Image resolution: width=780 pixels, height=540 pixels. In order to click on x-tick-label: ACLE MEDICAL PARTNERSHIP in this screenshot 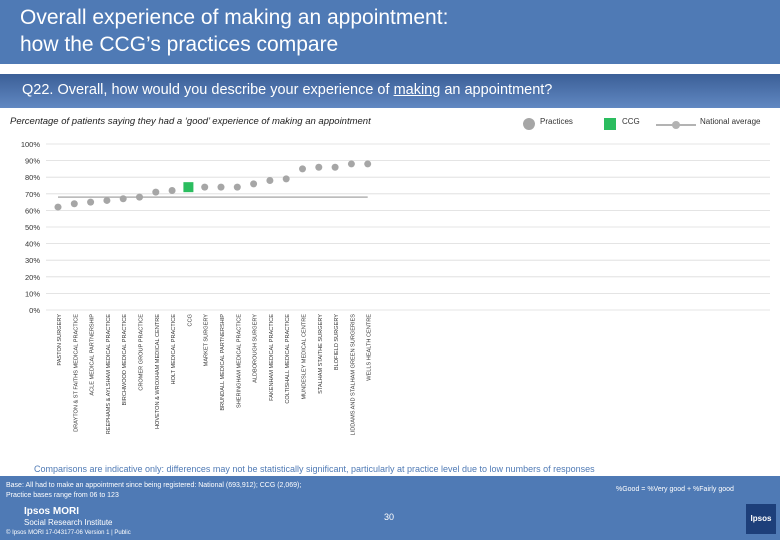, I will do `click(93, 355)`.